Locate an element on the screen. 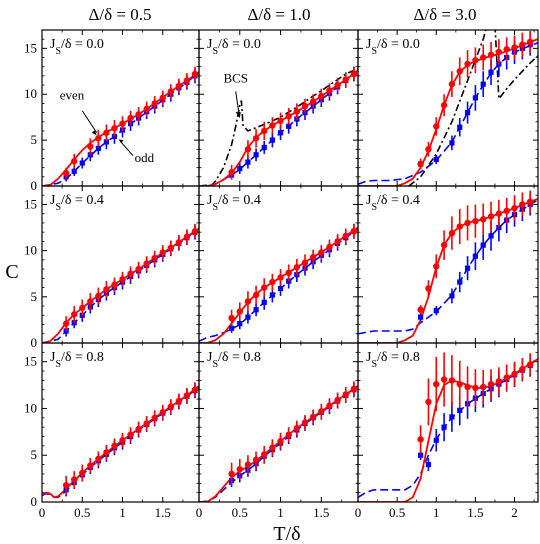  column-title-0: Δ/δ = 0.5 is located at coordinates (119, 14).